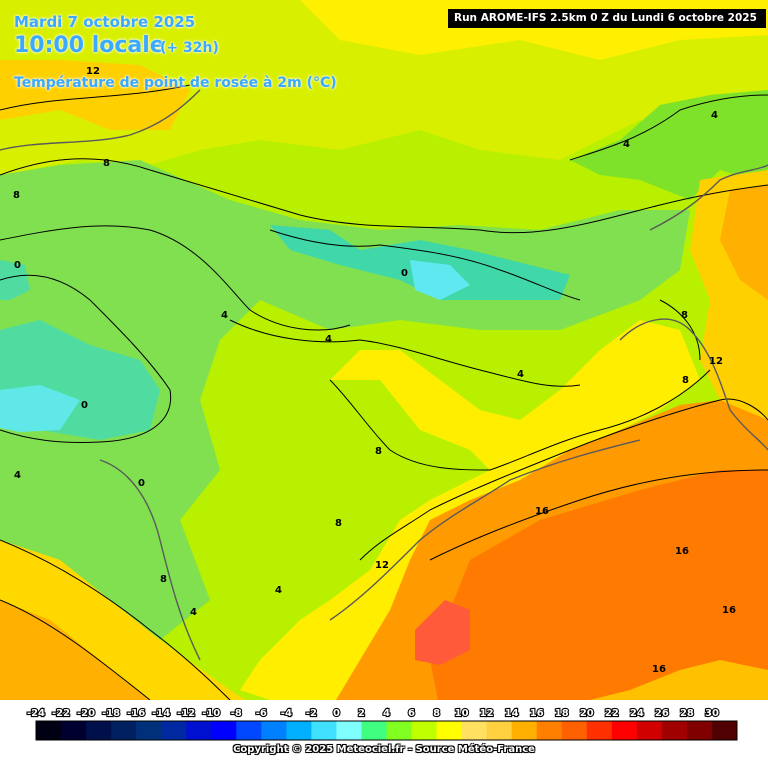 The width and height of the screenshot is (768, 768). What do you see at coordinates (674, 685) in the screenshot?
I see `dewpoint-zone-corsica-yellow` at bounding box center [674, 685].